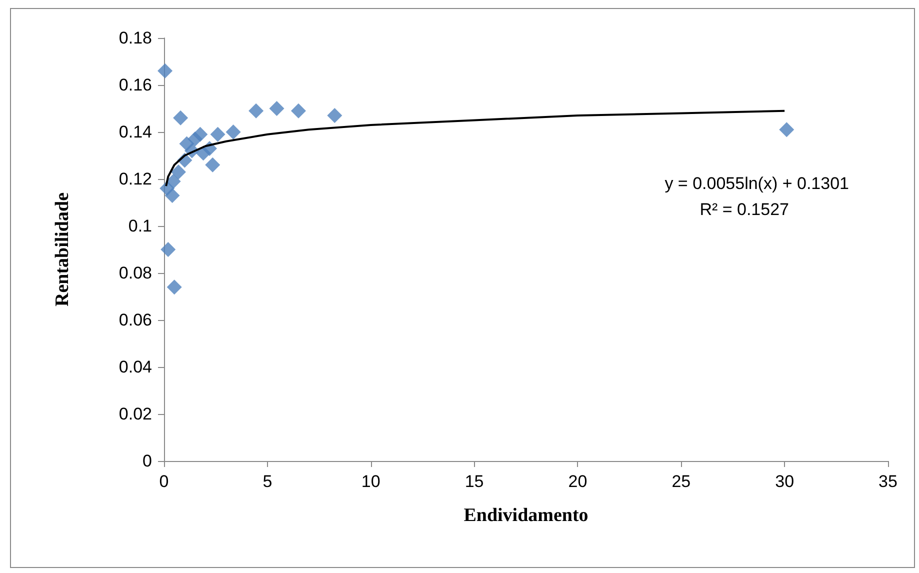 Image resolution: width=919 pixels, height=573 pixels. I want to click on y-tick-label: 0.02, so click(135, 414).